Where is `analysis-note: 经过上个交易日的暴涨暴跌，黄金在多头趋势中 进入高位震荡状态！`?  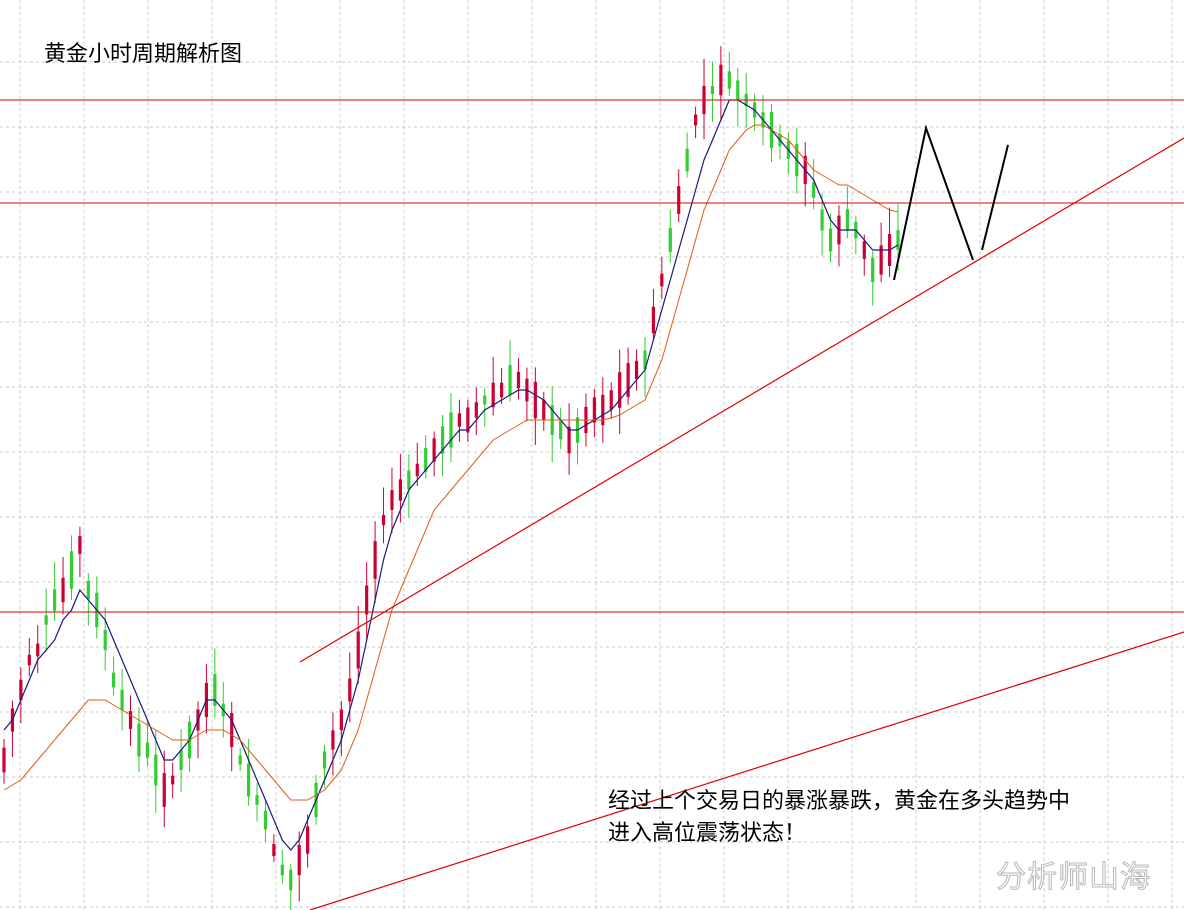
analysis-note: 经过上个交易日的暴涨暴跌，黄金在多头趋势中 进入高位震荡状态！ is located at coordinates (839, 818).